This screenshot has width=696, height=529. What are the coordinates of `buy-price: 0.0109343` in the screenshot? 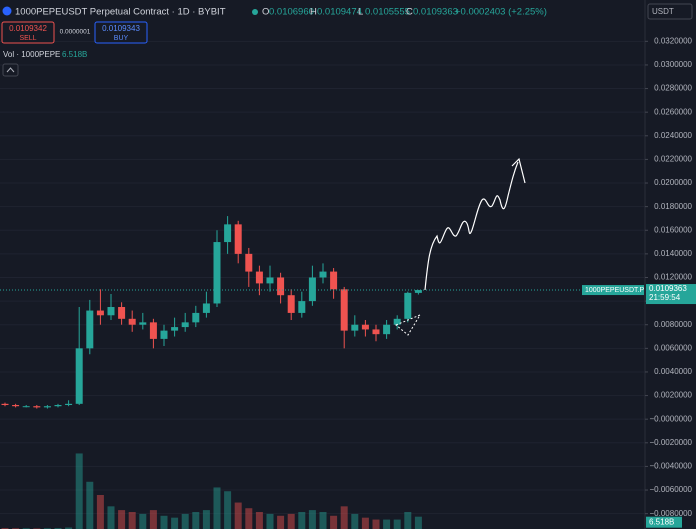 It's located at (121, 28).